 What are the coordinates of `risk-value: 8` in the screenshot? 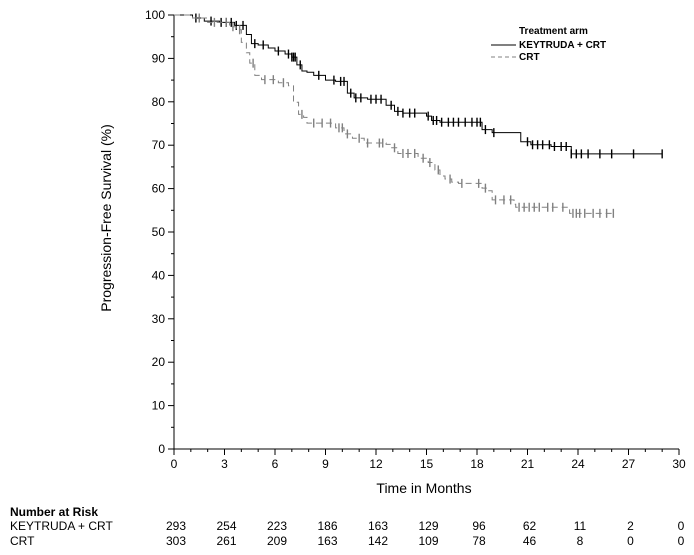 It's located at (580, 541).